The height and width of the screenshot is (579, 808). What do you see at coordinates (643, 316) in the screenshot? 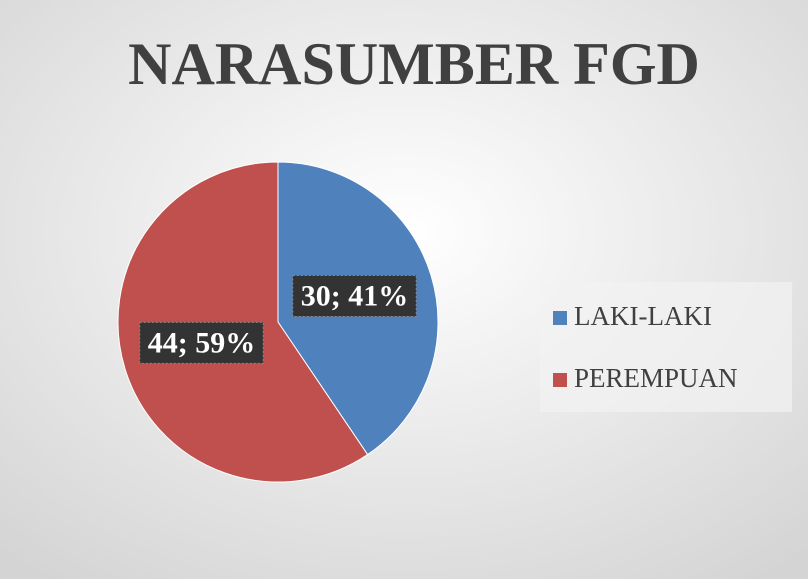
I see `legend-label: LAKI-LAKI` at bounding box center [643, 316].